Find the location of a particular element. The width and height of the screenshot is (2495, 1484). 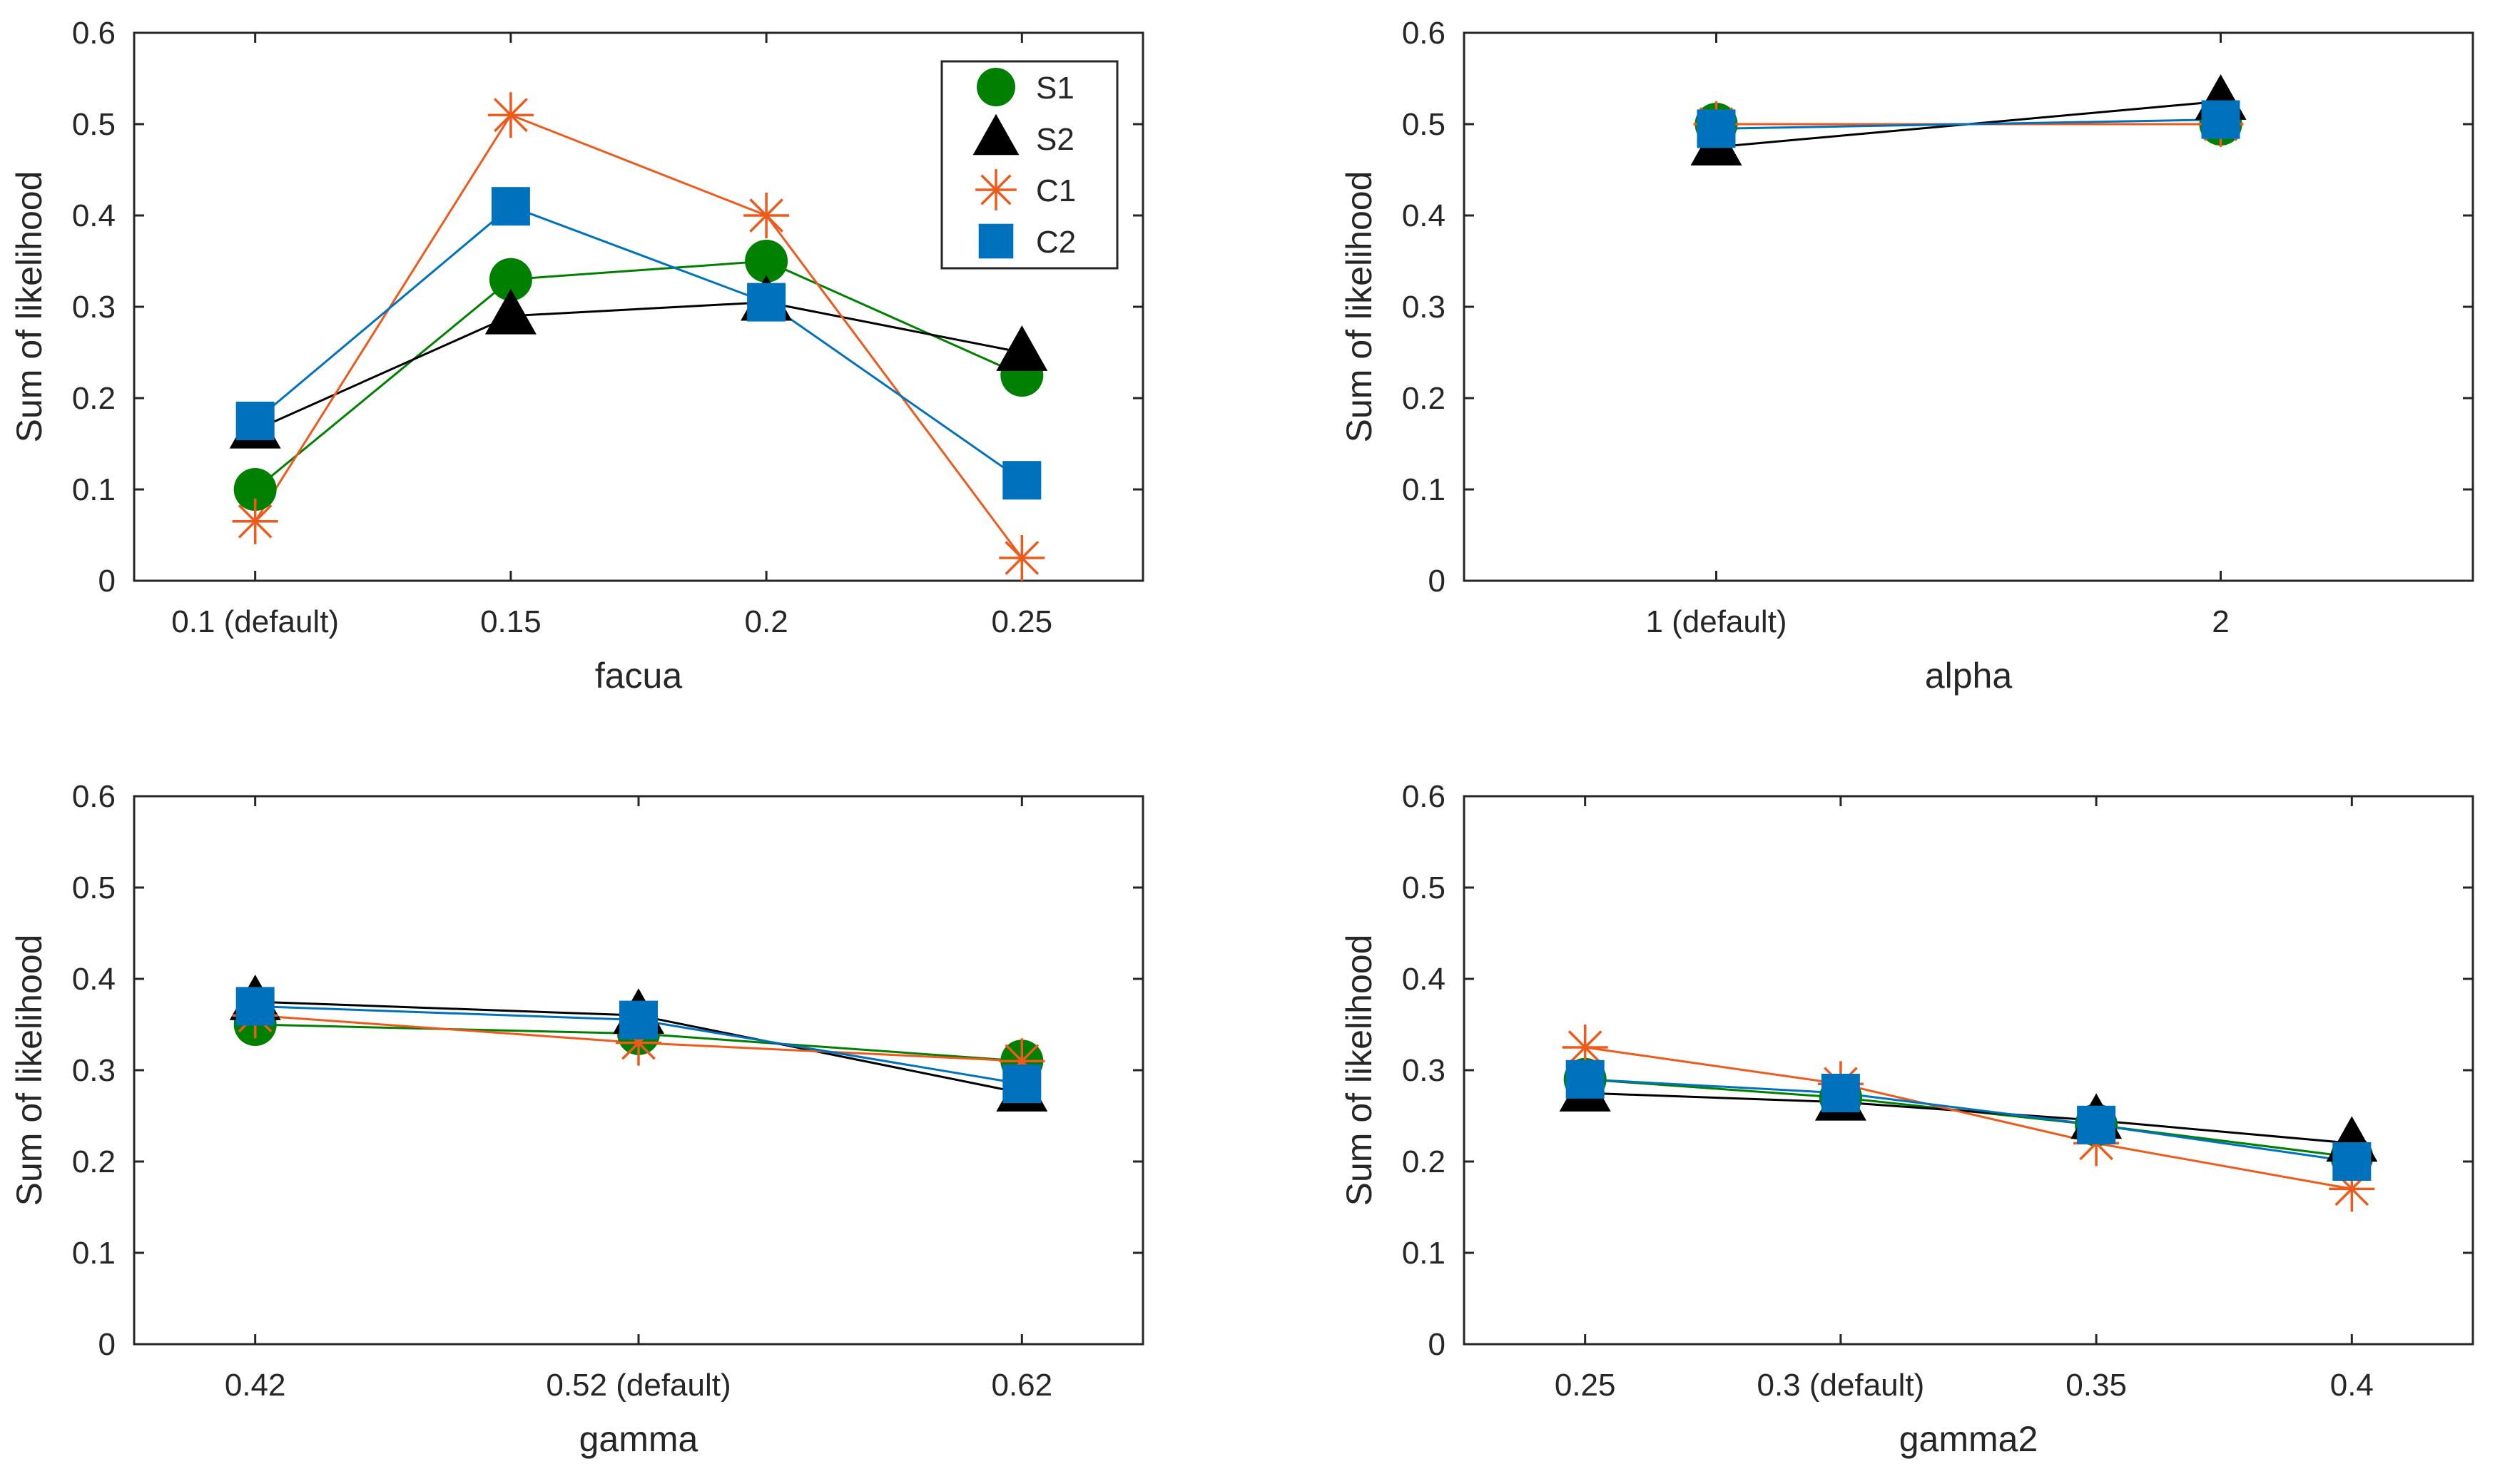

legend-marker-c1 is located at coordinates (996, 189).